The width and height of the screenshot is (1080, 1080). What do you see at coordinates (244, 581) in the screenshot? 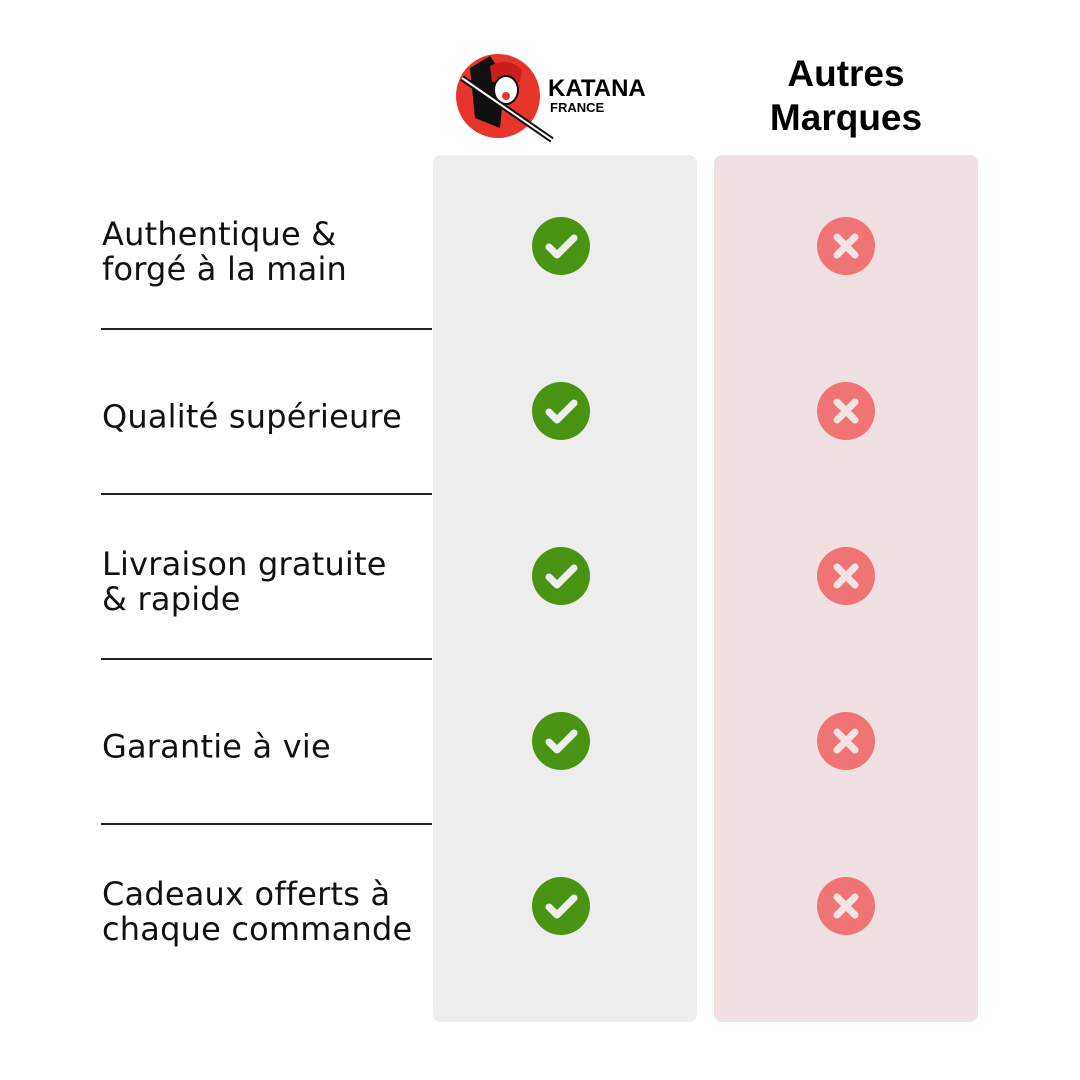
I see `feature-label: Livraison gratuite & rapide` at bounding box center [244, 581].